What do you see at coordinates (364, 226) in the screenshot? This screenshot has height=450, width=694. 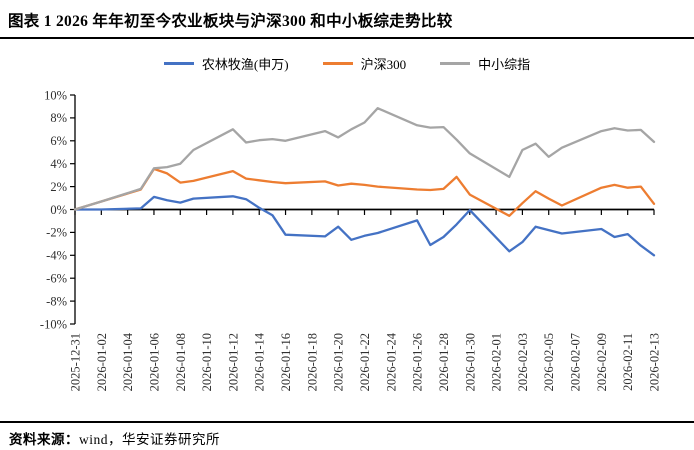 I see `series-line-农林牧渔(申万)` at bounding box center [364, 226].